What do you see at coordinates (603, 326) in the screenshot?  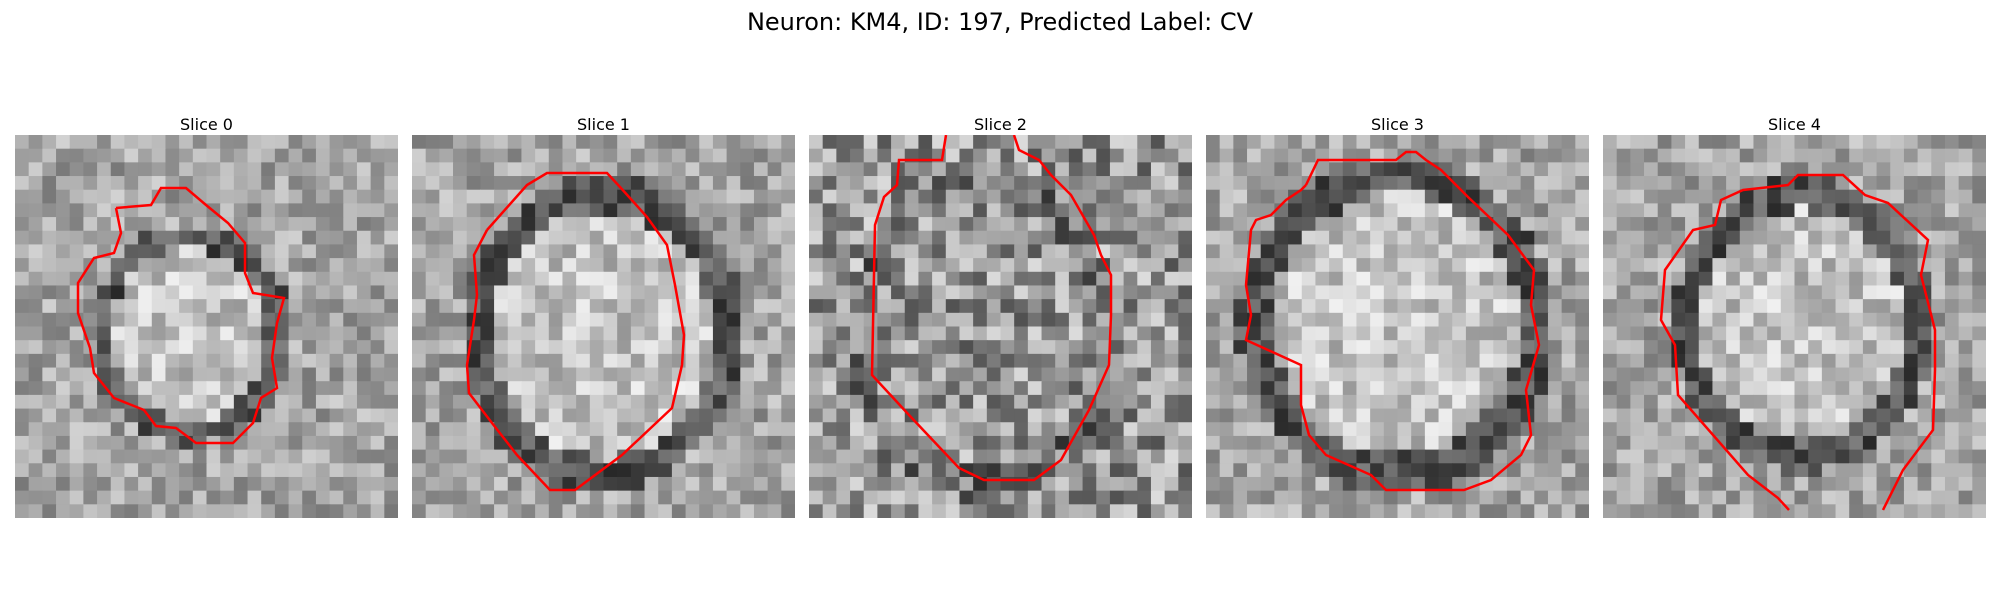 I see `pixel-grid` at bounding box center [603, 326].